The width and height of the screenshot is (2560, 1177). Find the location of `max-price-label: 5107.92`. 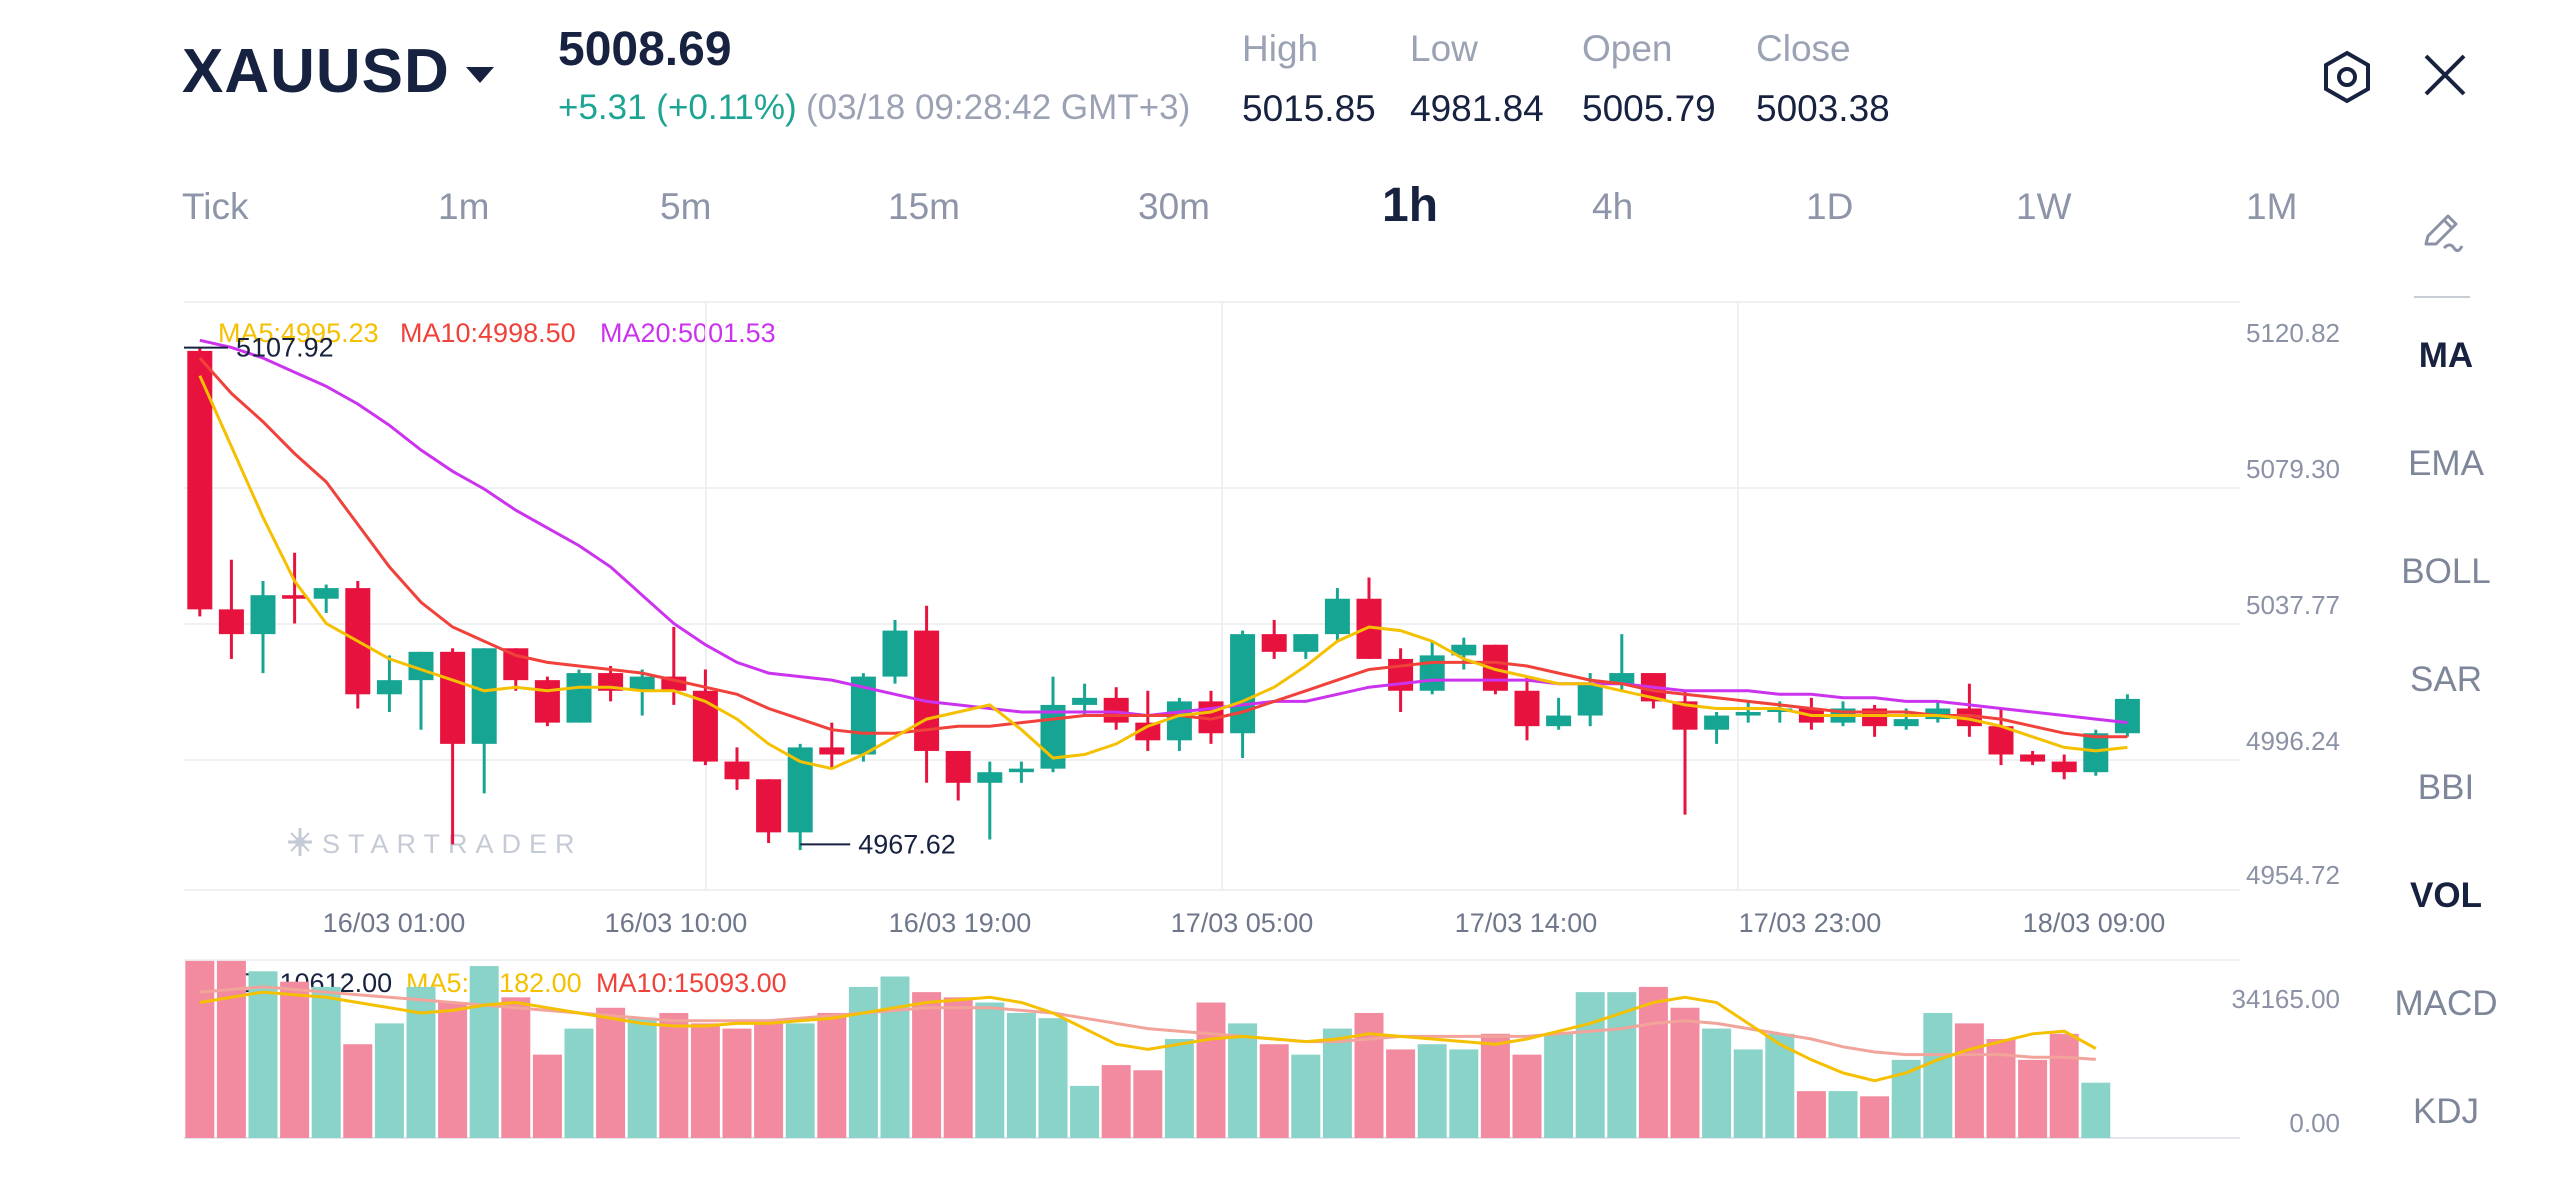

max-price-label: 5107.92 is located at coordinates (285, 348).